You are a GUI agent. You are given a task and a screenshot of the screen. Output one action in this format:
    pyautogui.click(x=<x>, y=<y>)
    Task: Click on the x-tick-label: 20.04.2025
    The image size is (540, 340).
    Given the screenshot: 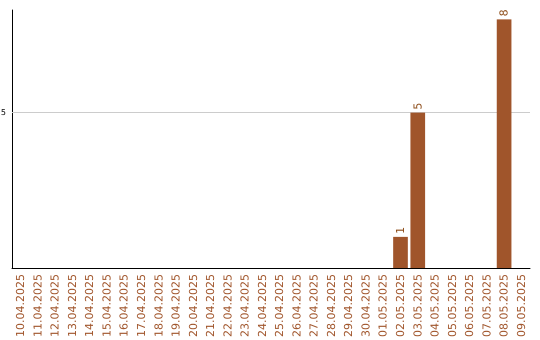 What is the action you would take?
    pyautogui.click(x=193, y=306)
    